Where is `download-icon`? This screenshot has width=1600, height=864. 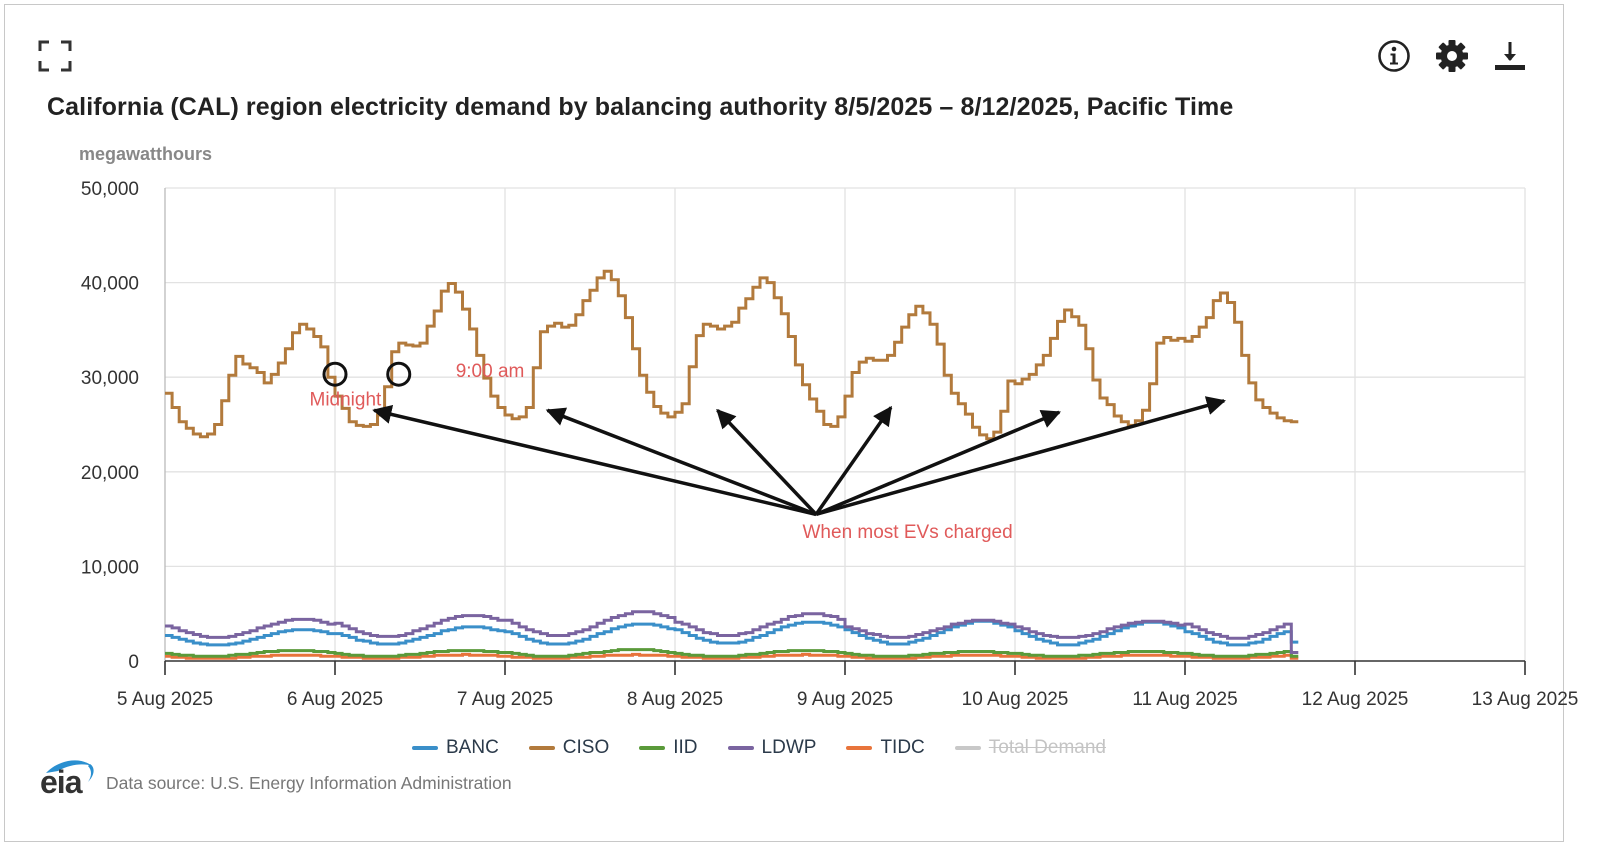 download-icon is located at coordinates (1510, 56).